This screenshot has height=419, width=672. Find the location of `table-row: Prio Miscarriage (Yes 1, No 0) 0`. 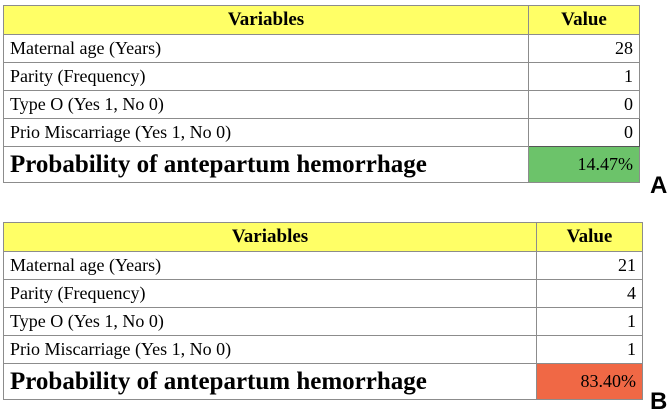

table-row: Prio Miscarriage (Yes 1, No 0) 0 is located at coordinates (321, 132).